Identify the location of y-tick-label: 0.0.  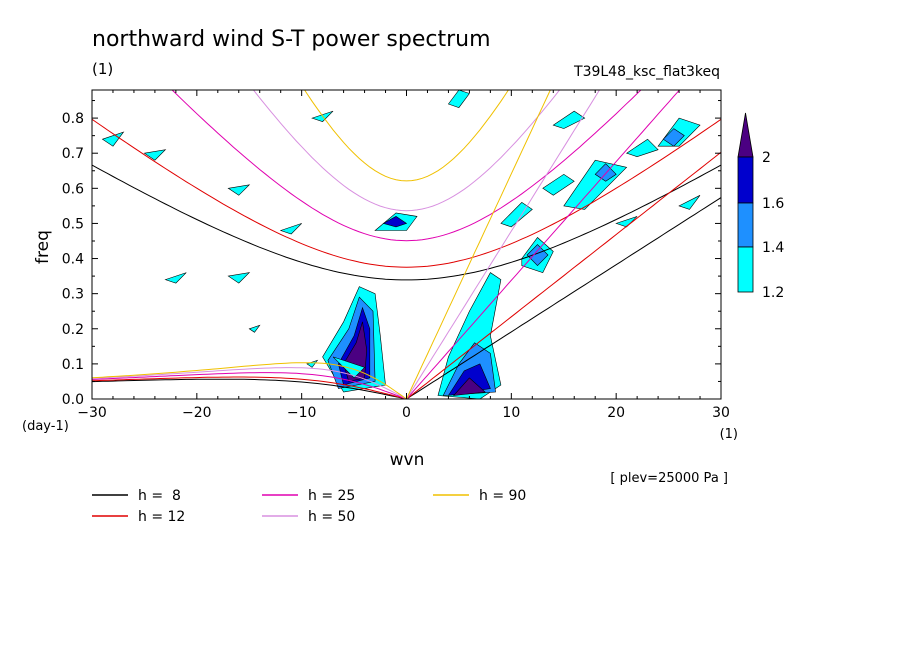
(73, 400).